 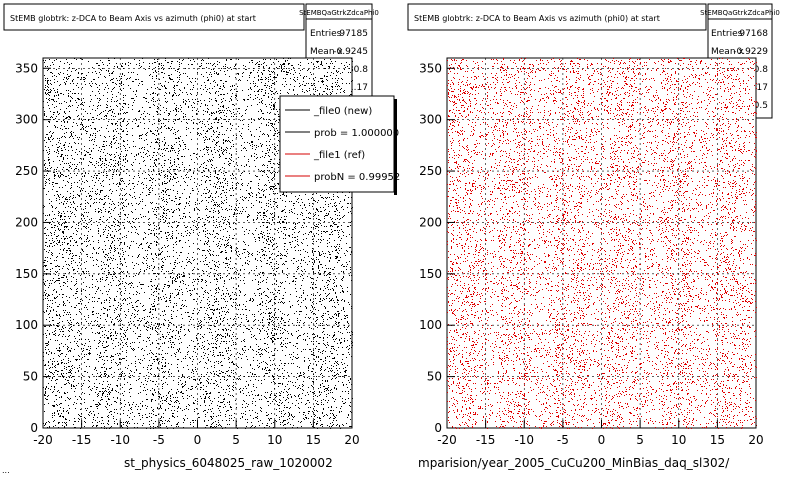 What do you see at coordinates (353, 34) in the screenshot?
I see `stats-value: 97185` at bounding box center [353, 34].